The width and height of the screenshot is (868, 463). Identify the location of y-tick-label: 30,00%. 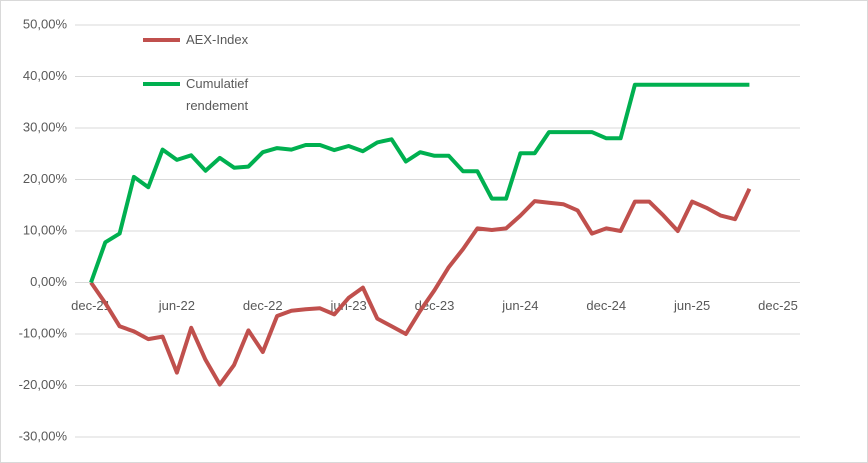
(45, 126).